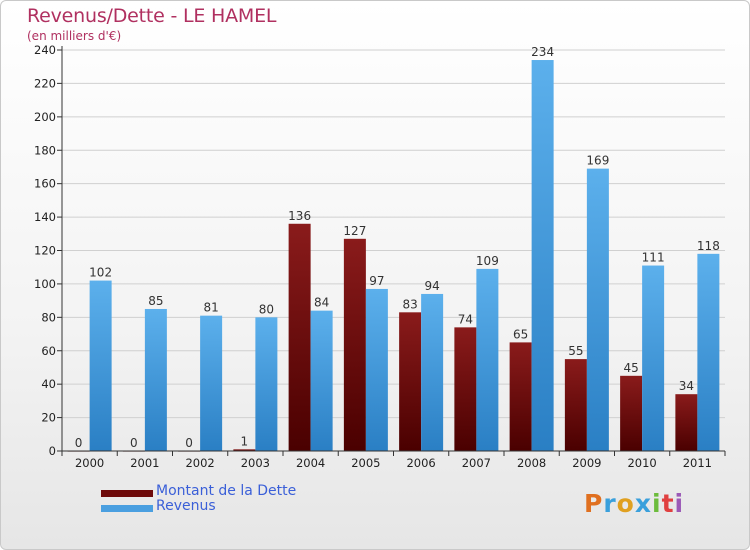 The width and height of the screenshot is (750, 550). What do you see at coordinates (575, 351) in the screenshot?
I see `value-label-debt: 55` at bounding box center [575, 351].